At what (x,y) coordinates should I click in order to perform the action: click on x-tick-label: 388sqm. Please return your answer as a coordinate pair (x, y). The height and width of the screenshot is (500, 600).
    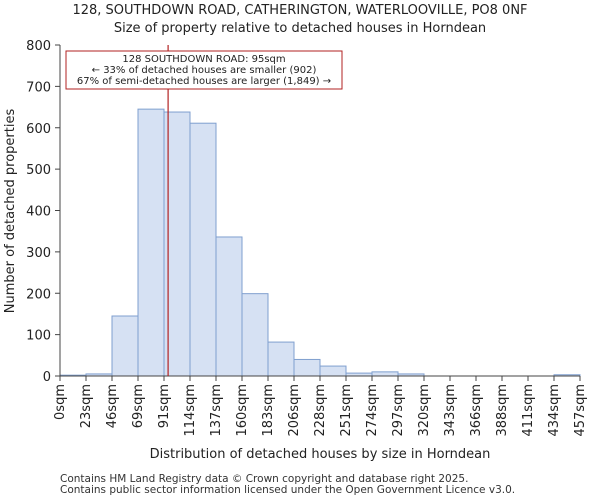
    Looking at the image, I should click on (502, 410).